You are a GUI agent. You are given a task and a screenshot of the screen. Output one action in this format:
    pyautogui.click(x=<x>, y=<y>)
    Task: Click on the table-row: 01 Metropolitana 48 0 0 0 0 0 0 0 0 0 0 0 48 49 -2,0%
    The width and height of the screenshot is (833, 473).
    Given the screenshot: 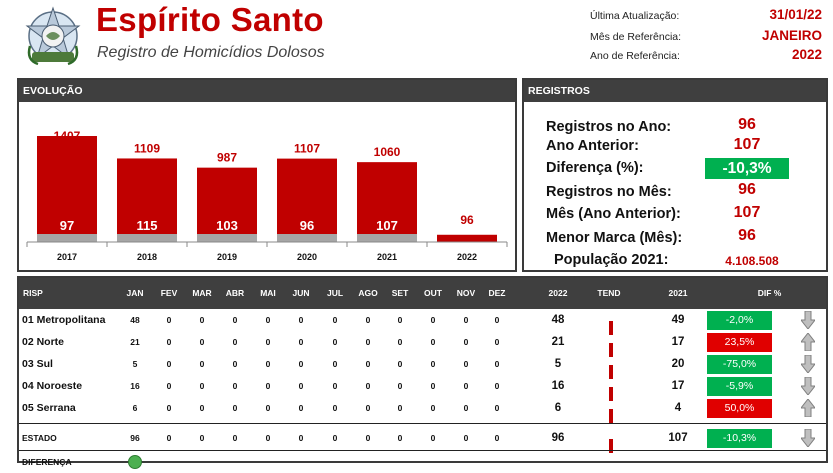 What is the action you would take?
    pyautogui.click(x=422, y=322)
    